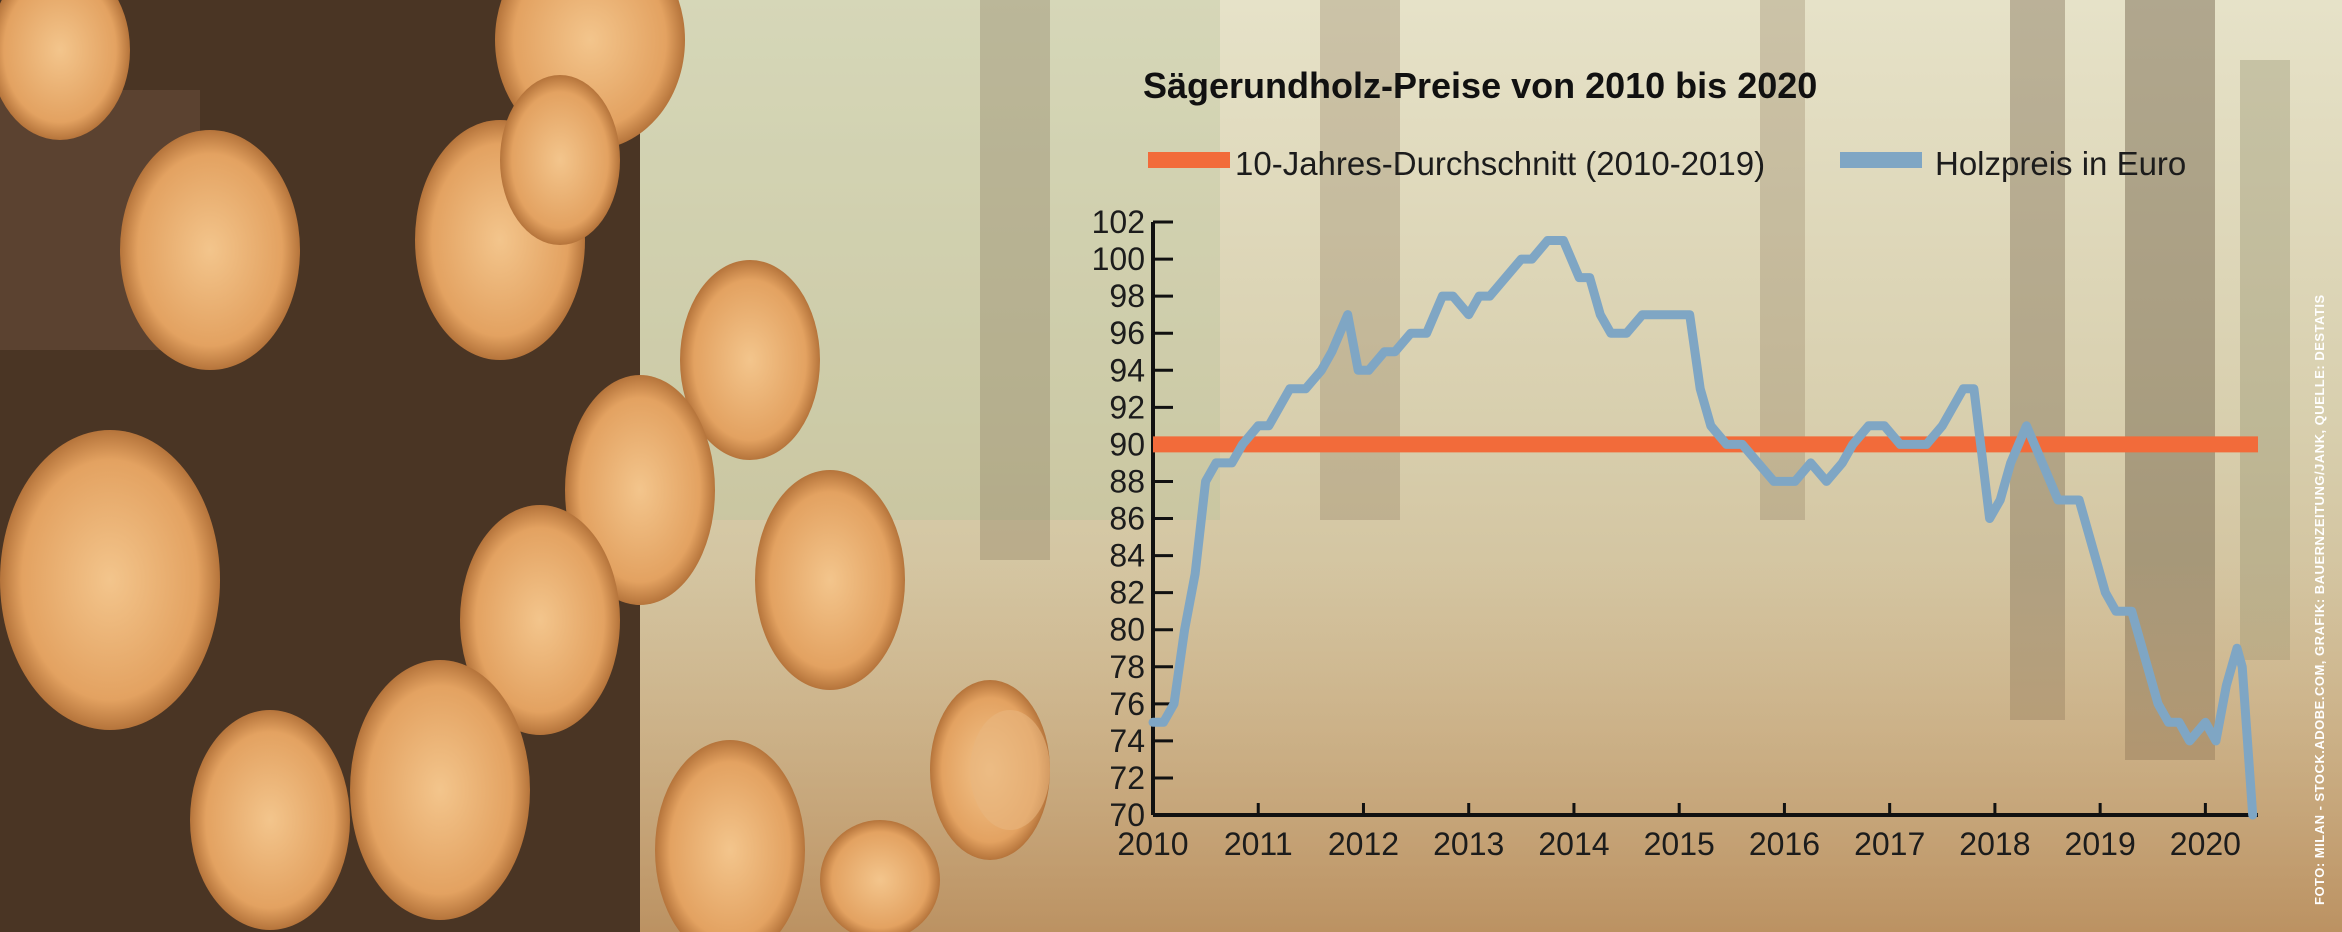 This screenshot has width=2342, height=932. Describe the element at coordinates (1881, 160) in the screenshot. I see `legend-swatch-price` at that location.